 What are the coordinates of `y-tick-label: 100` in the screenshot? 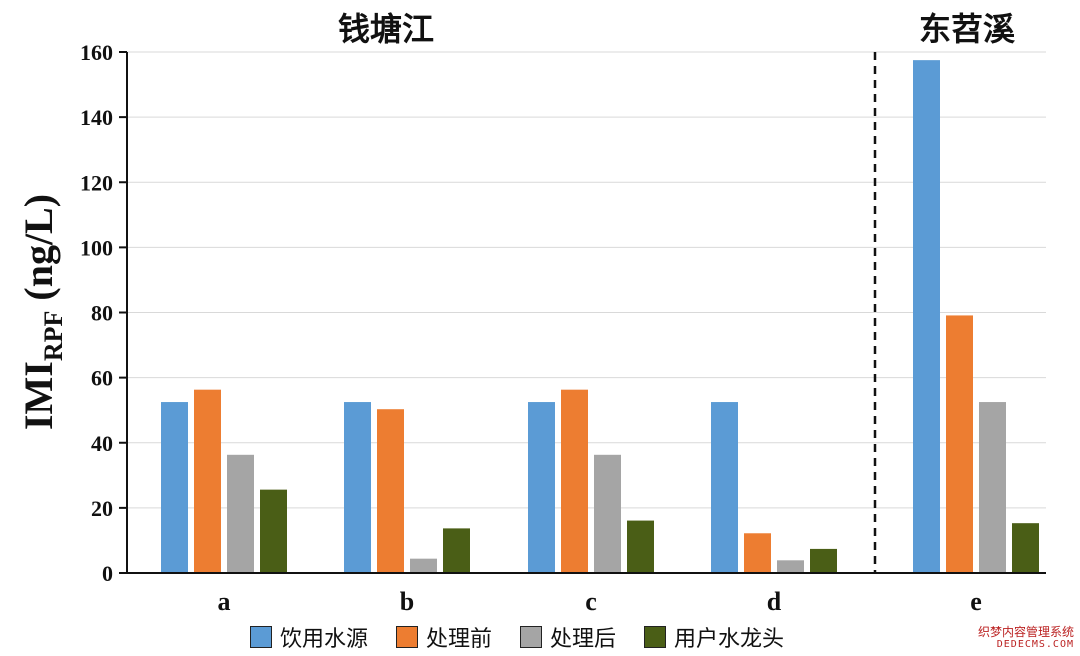 It's located at (96, 247).